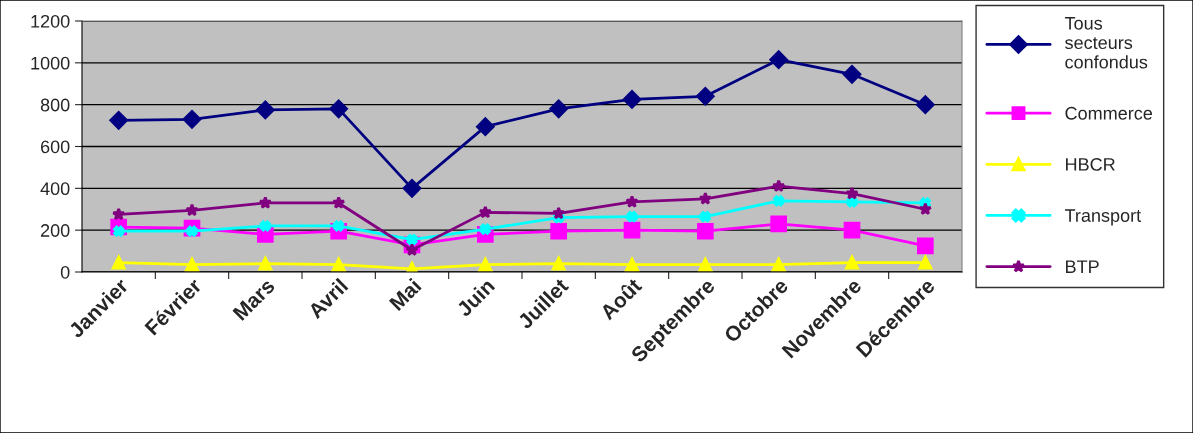  What do you see at coordinates (65, 272) in the screenshot?
I see `y-tick-label: 0` at bounding box center [65, 272].